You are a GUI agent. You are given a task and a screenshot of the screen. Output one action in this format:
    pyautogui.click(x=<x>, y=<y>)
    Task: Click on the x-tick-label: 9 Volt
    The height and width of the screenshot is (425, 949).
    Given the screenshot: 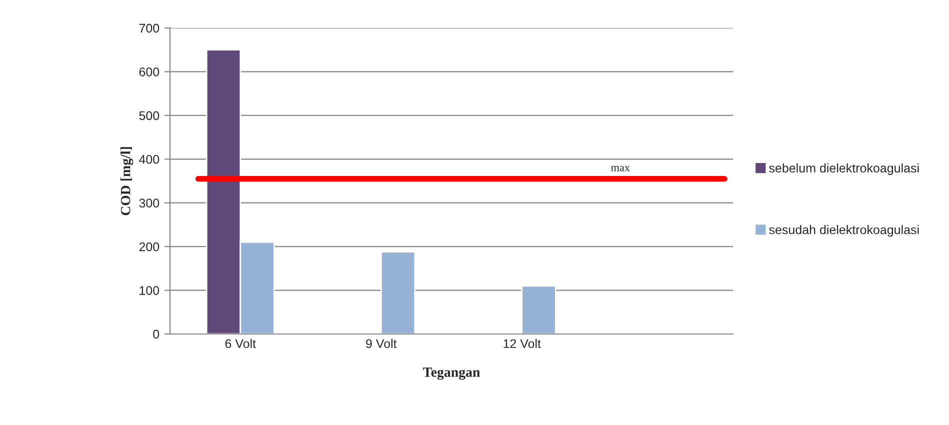 What is the action you would take?
    pyautogui.click(x=381, y=343)
    